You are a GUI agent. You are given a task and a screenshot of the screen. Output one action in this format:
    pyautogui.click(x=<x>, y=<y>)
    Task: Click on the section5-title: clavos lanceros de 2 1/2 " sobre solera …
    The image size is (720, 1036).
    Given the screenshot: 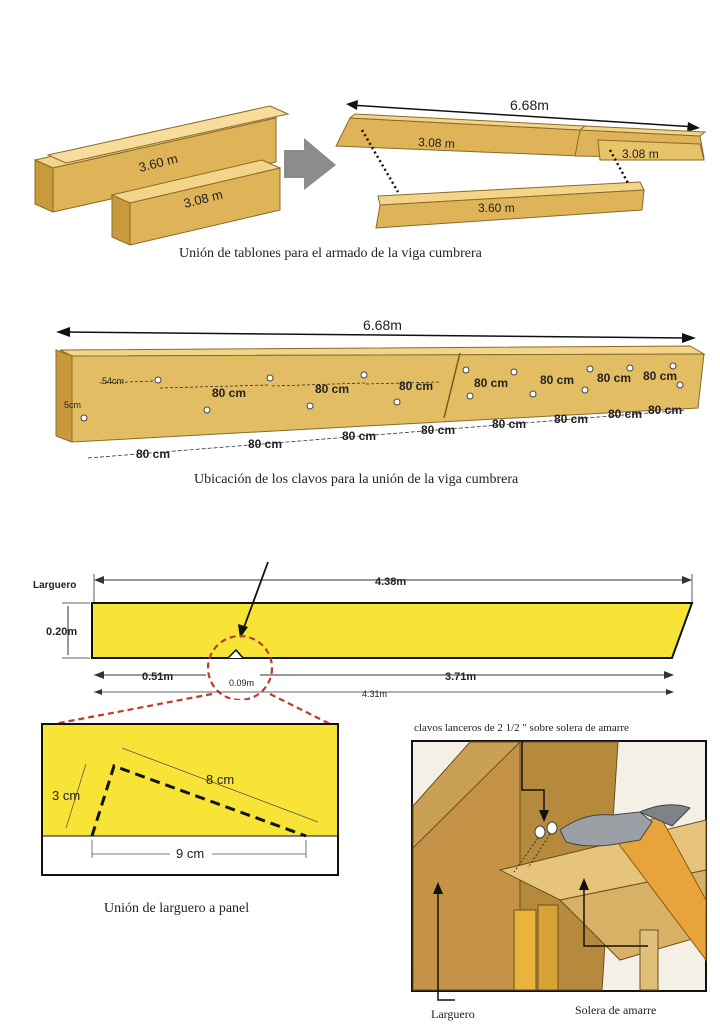 What is the action you would take?
    pyautogui.click(x=521, y=728)
    